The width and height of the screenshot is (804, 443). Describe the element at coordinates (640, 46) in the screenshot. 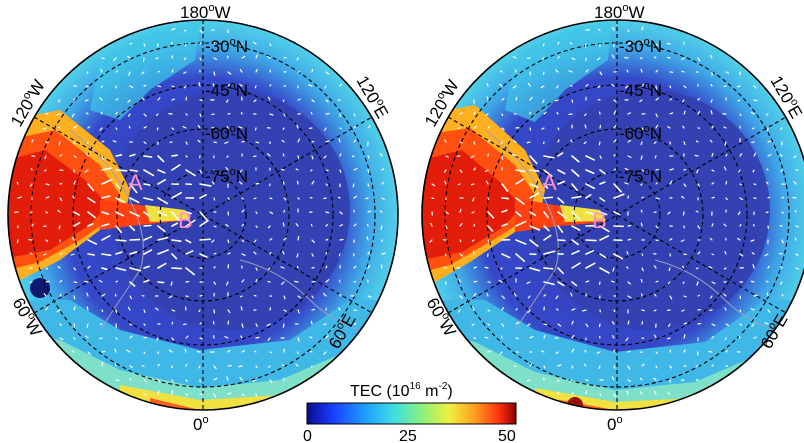

I see `right-lat-label-30n: -30oN` at that location.